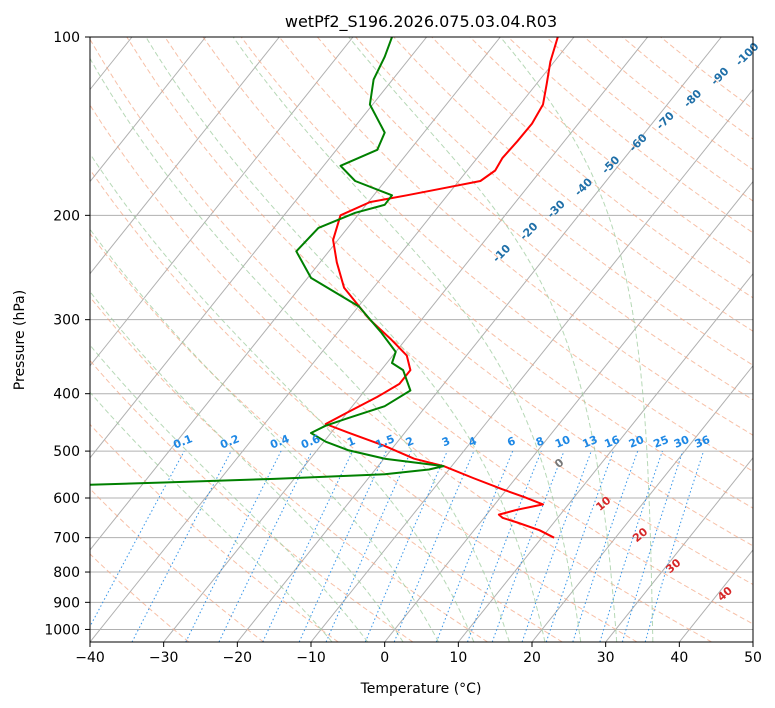 The height and width of the screenshot is (708, 775). What do you see at coordinates (351, 441) in the screenshot?
I see `mixing-ratio-label: 1` at bounding box center [351, 441].